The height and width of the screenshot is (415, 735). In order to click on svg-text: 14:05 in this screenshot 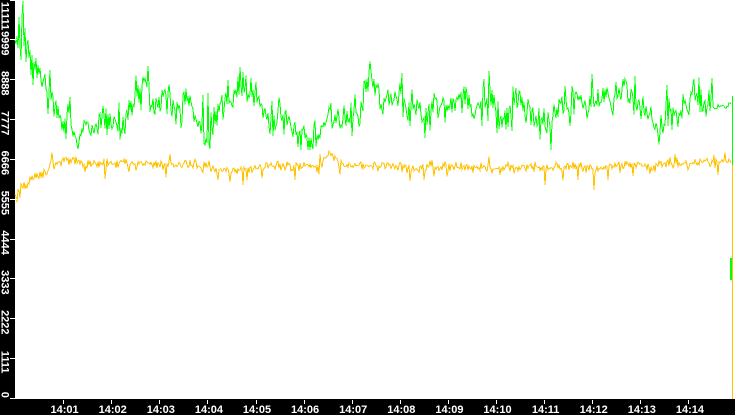, I will do `click(257, 409)`.